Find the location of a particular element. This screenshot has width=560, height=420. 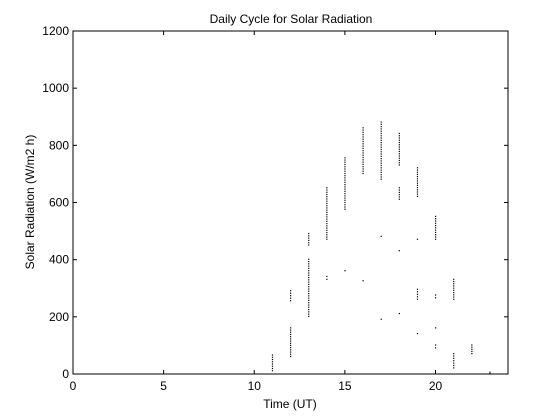

y-tick-label: 800 is located at coordinates (59, 145).